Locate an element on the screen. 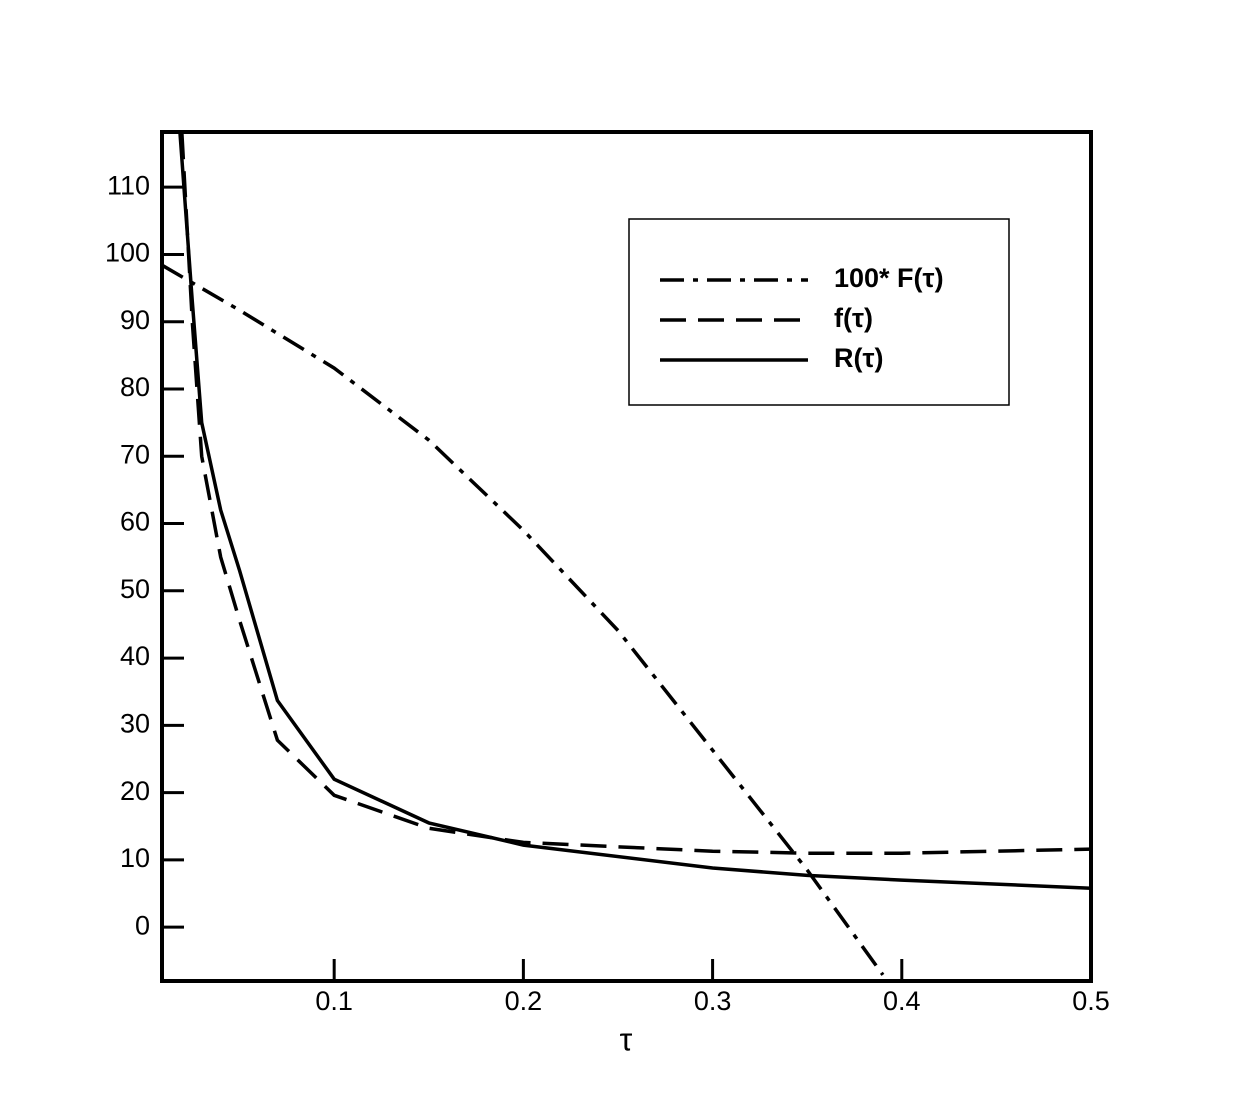 Image resolution: width=1242 pixels, height=1104 pixels. x-tick-label: 0.5 is located at coordinates (1091, 1001).